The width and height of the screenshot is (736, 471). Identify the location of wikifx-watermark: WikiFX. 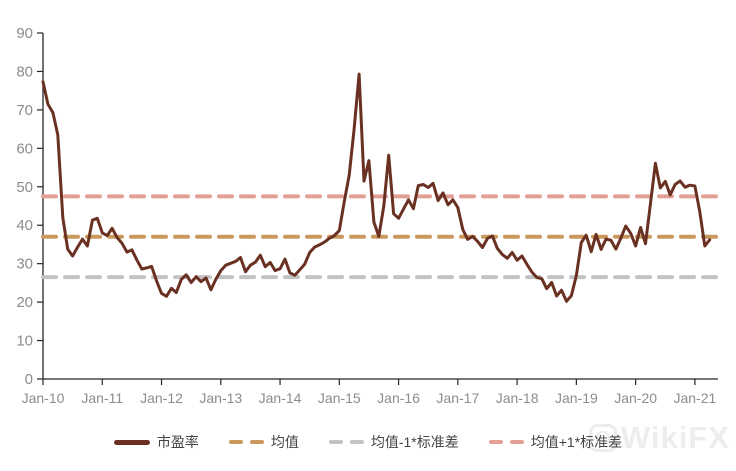
(659, 438).